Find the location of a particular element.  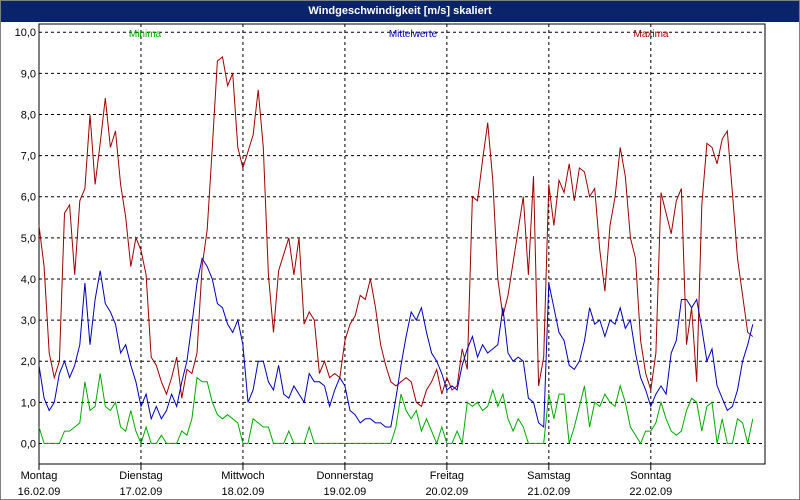

legend-entry-maxima: Maxima is located at coordinates (650, 34).